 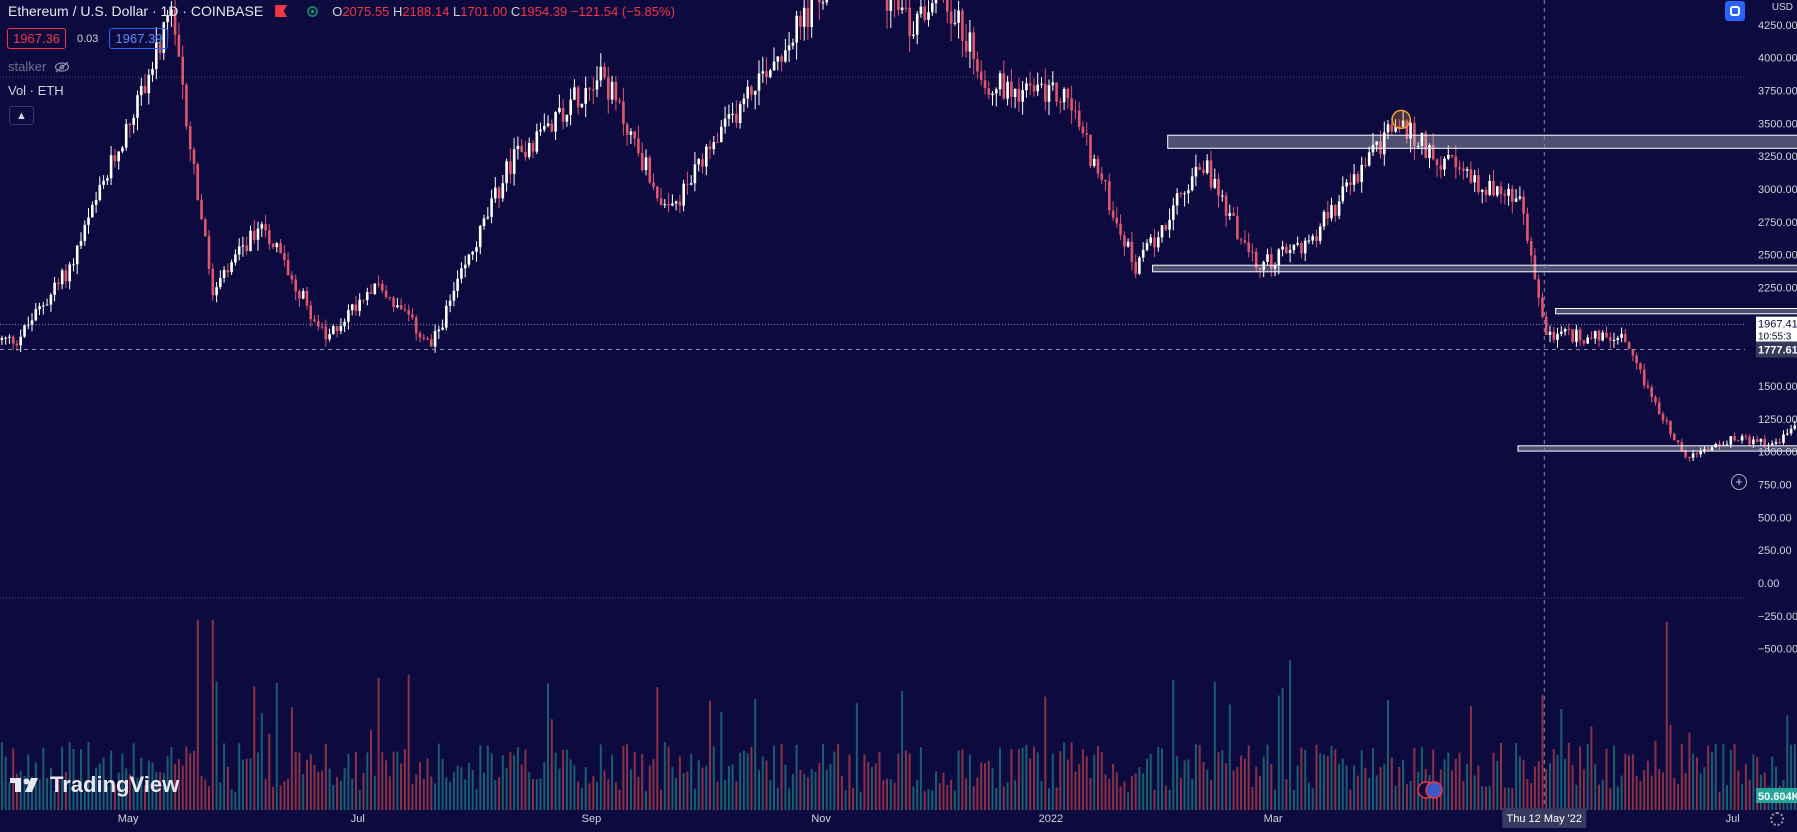 What do you see at coordinates (39, 66) in the screenshot?
I see `indicator-legend: stalker` at bounding box center [39, 66].